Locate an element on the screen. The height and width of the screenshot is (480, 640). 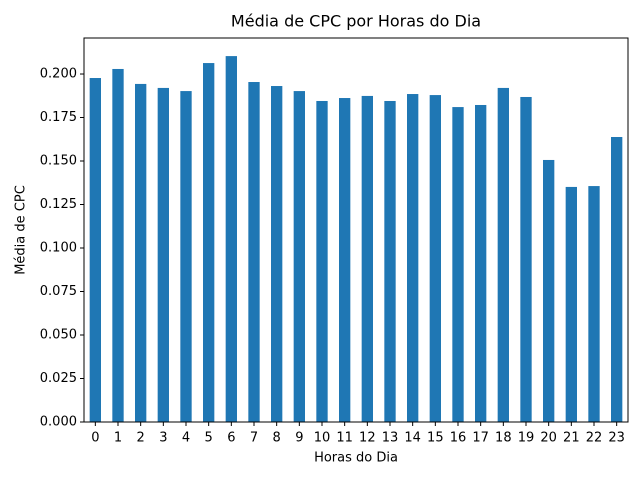
x-tick-label: 12 is located at coordinates (367, 438).